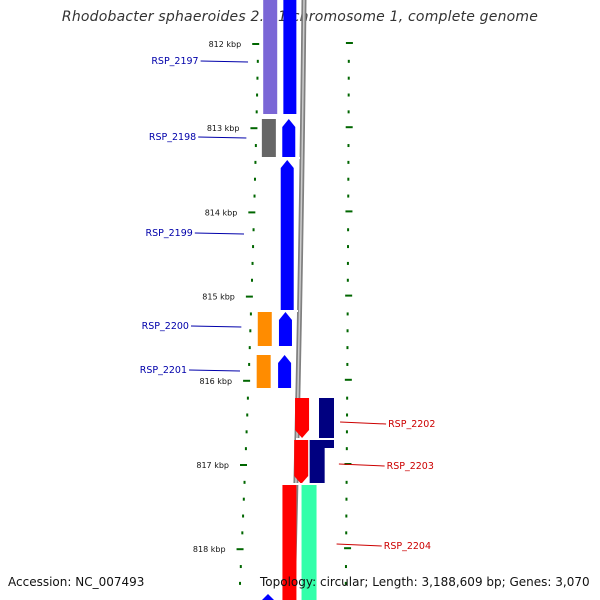 This screenshot has height=600, width=600. What do you see at coordinates (218, 297) in the screenshot?
I see `kbp-tick-label: 815 kbp` at bounding box center [218, 297].